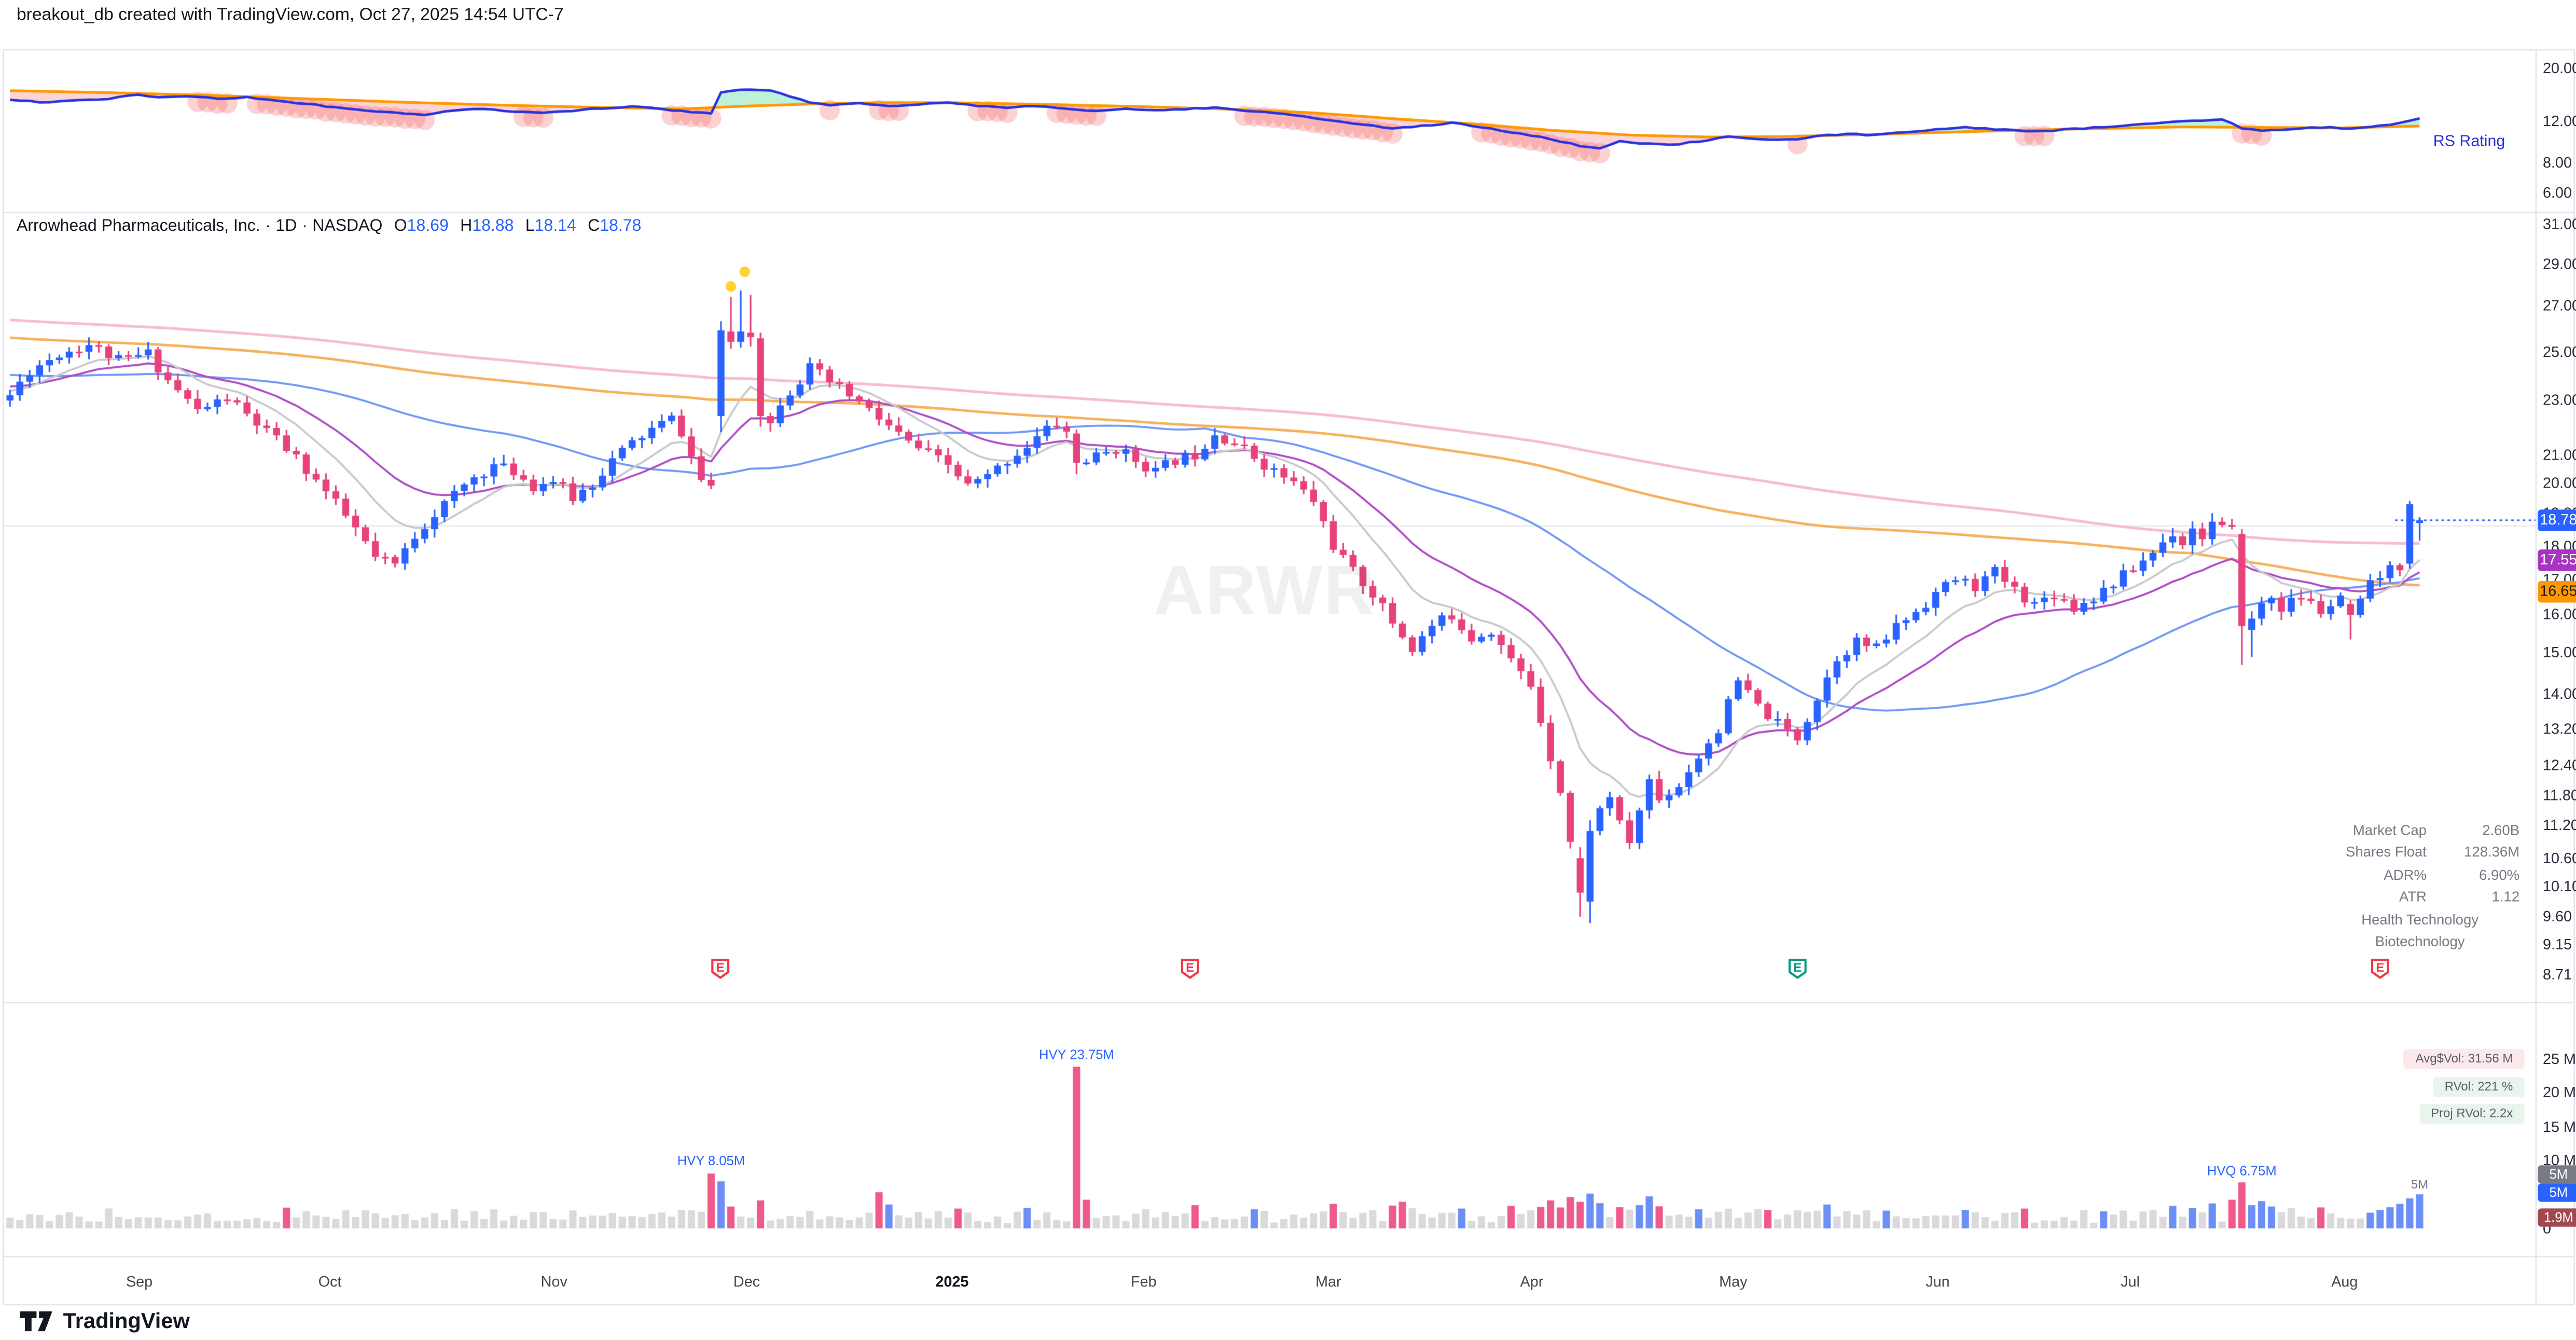 The width and height of the screenshot is (2576, 1340). I want to click on rs-axis-tick: 8.00, so click(2557, 164).